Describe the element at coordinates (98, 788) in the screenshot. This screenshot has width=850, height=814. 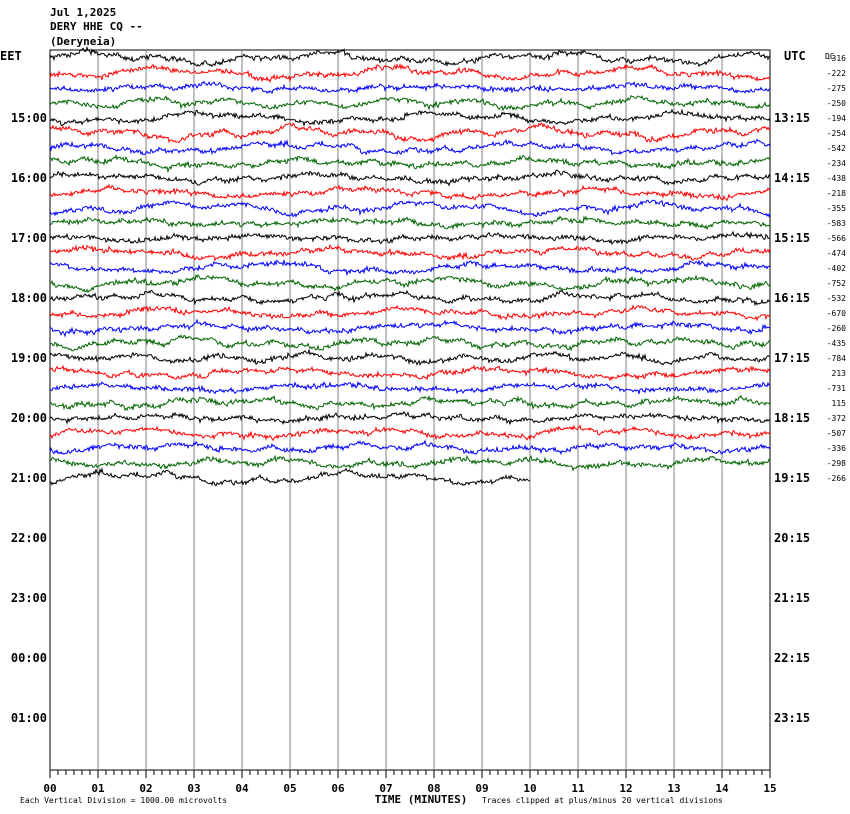
I see `x-tick-label: 01` at that location.